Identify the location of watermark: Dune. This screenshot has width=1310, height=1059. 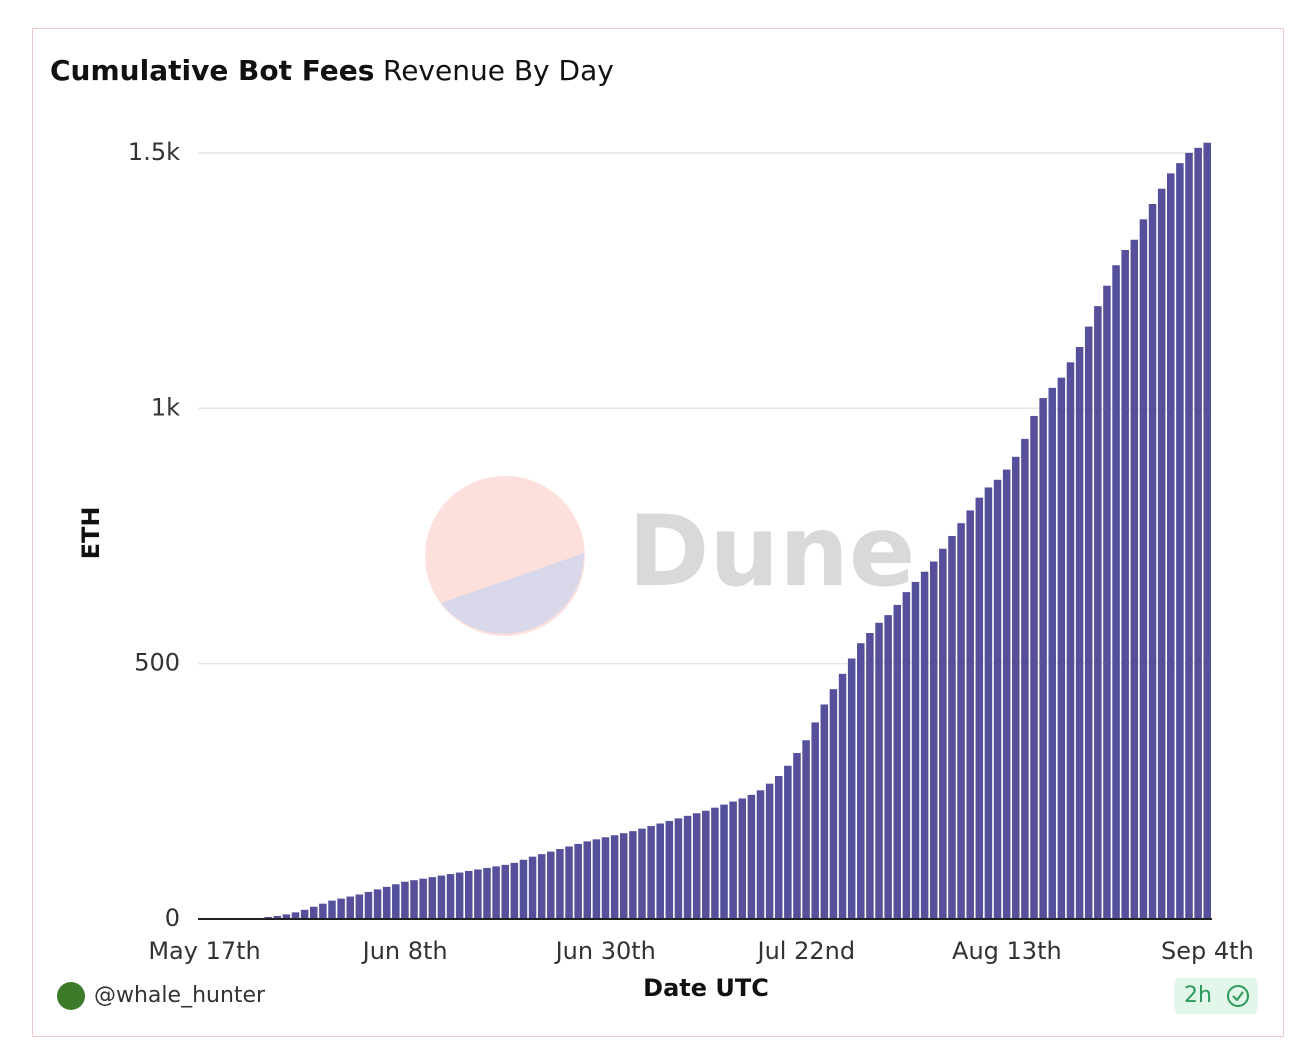
(771, 552).